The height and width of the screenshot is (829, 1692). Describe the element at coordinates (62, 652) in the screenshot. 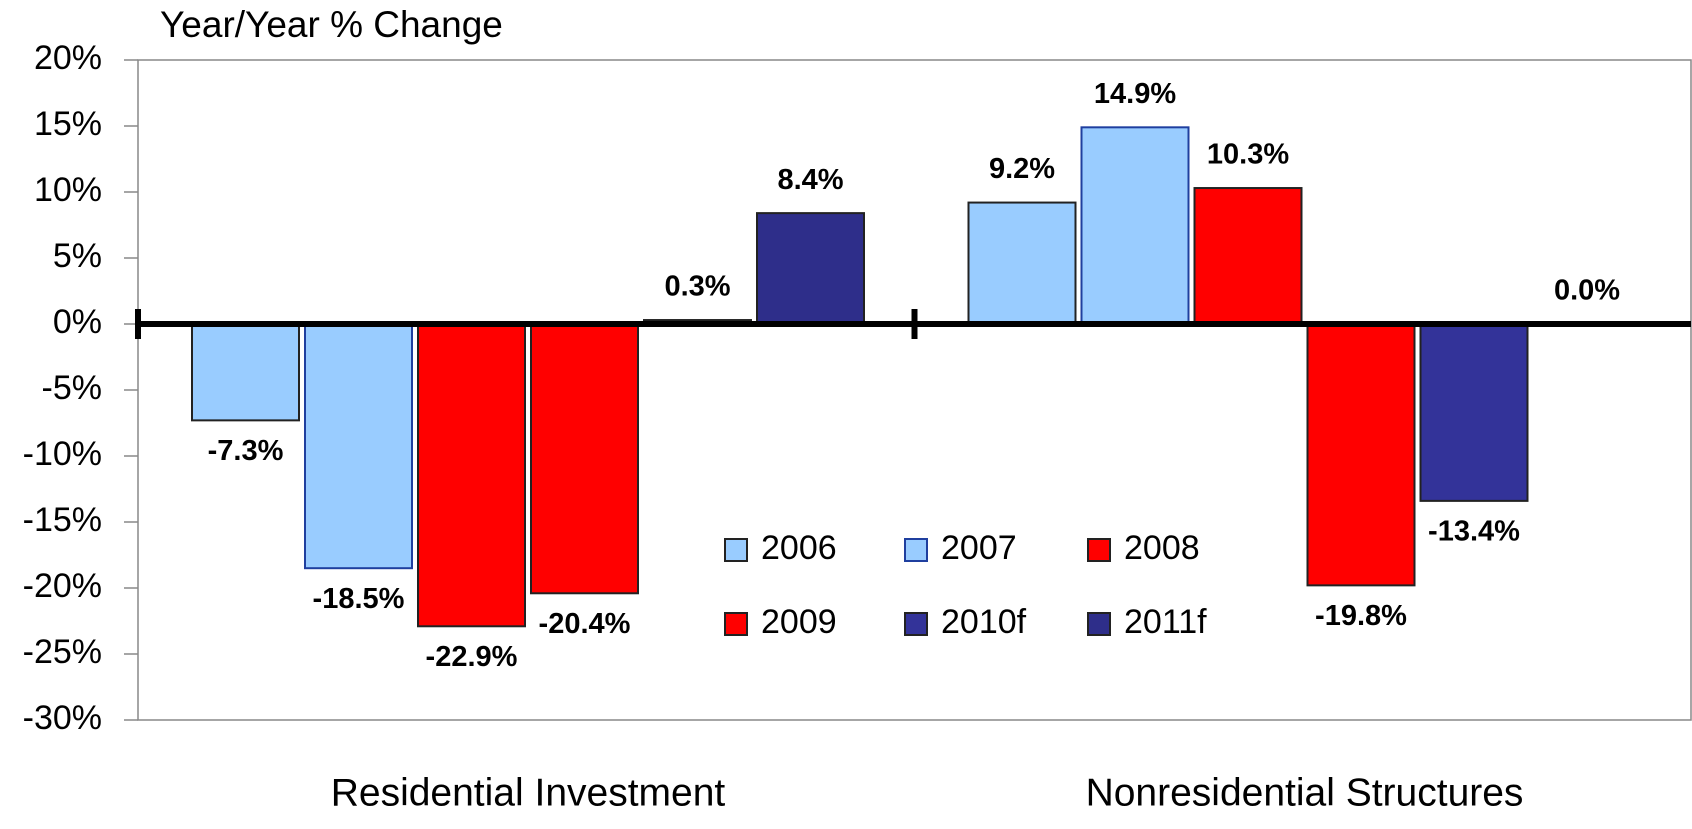

I see `y-tick-label: -25%` at that location.